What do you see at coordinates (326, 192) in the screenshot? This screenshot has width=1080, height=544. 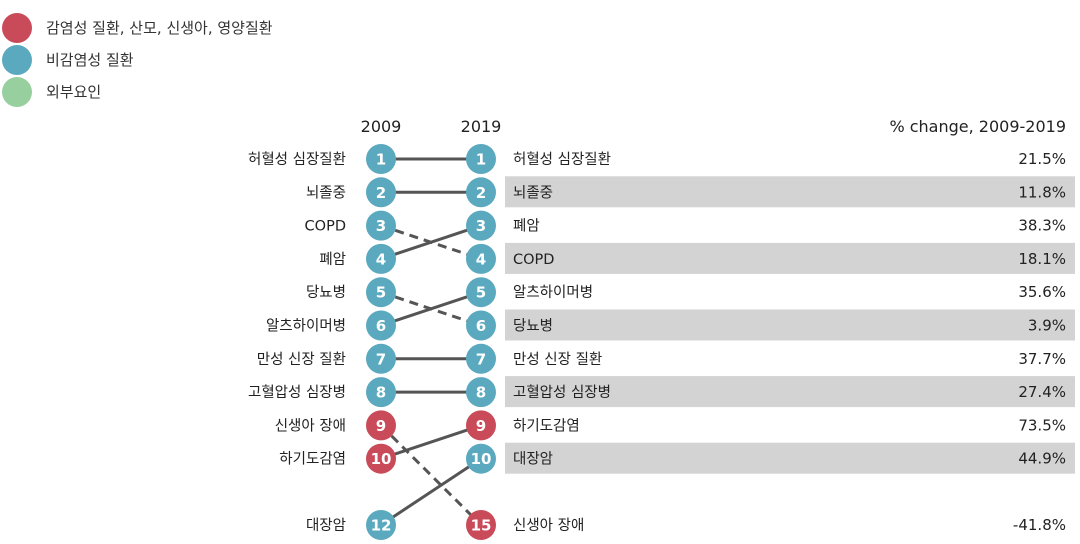 I see `left-label: 뇌졸중` at bounding box center [326, 192].